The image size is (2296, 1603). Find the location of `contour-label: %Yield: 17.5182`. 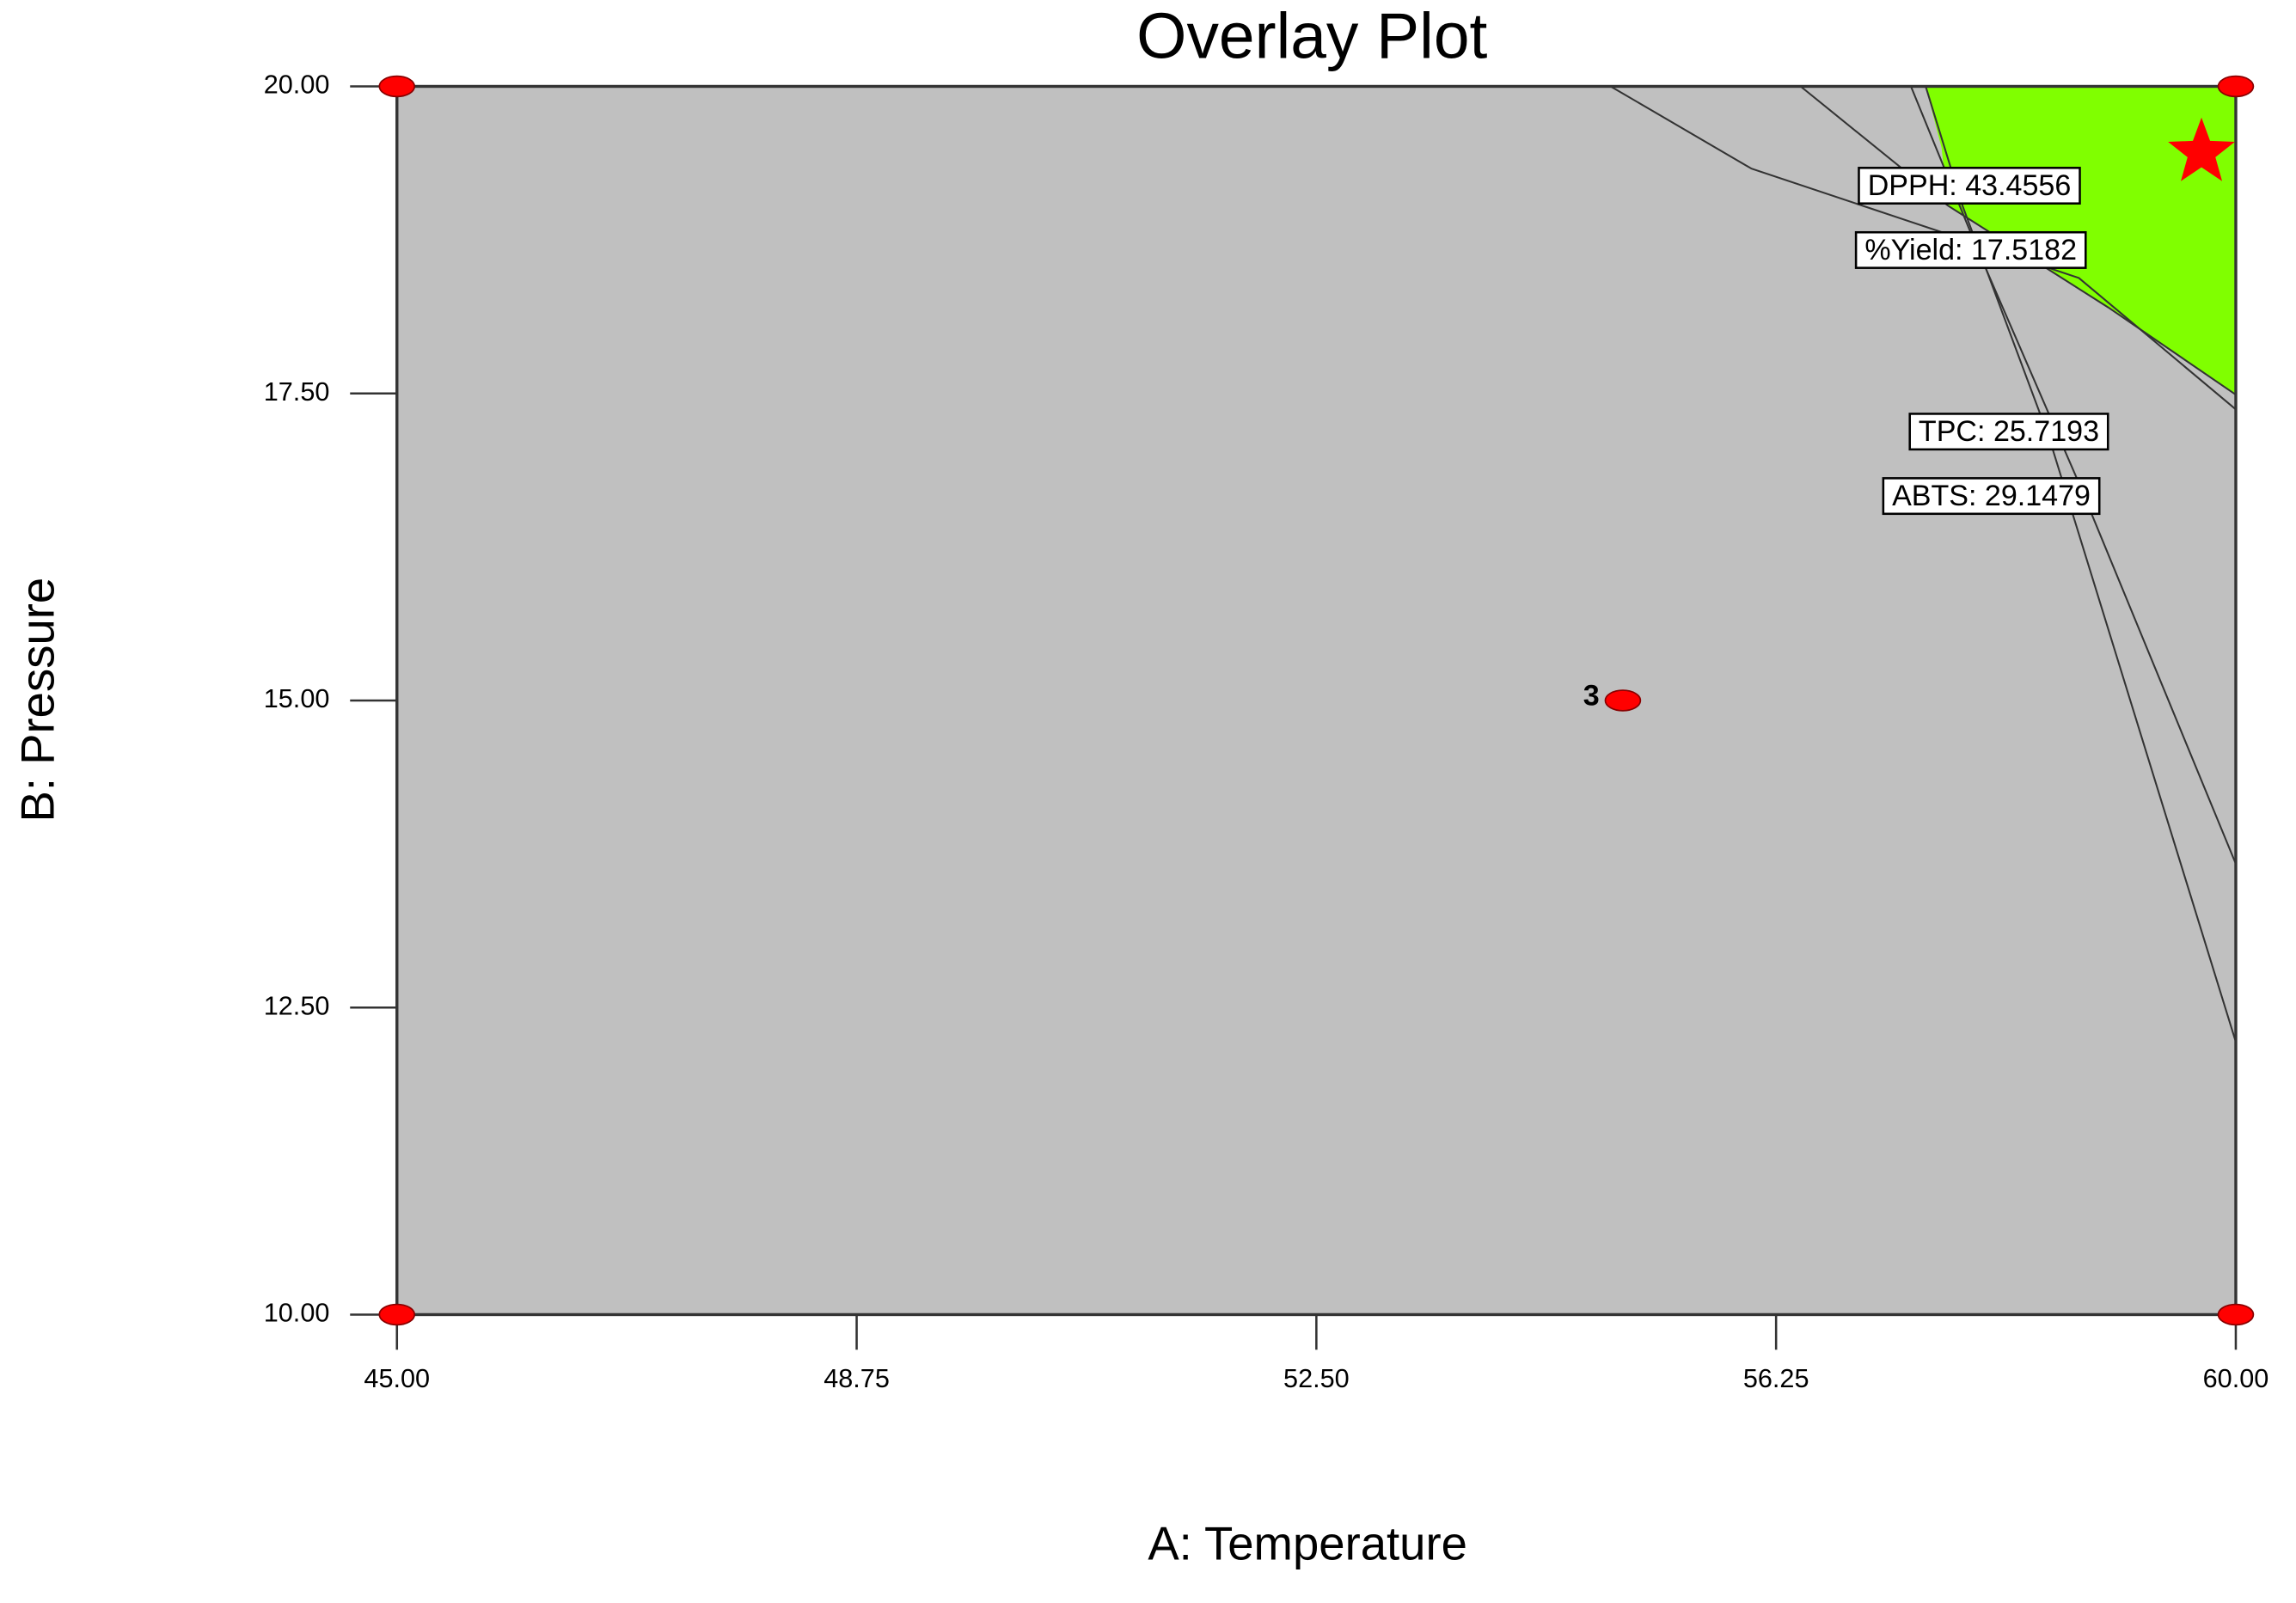

contour-label: %Yield: 17.5182 is located at coordinates (1970, 249).